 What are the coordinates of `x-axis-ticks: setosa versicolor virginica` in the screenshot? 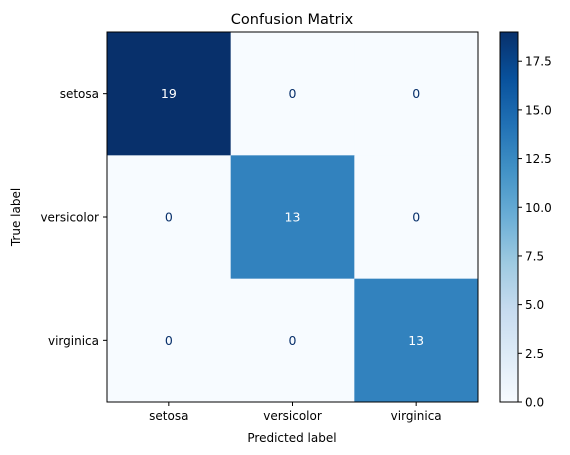 It's located at (295, 412).